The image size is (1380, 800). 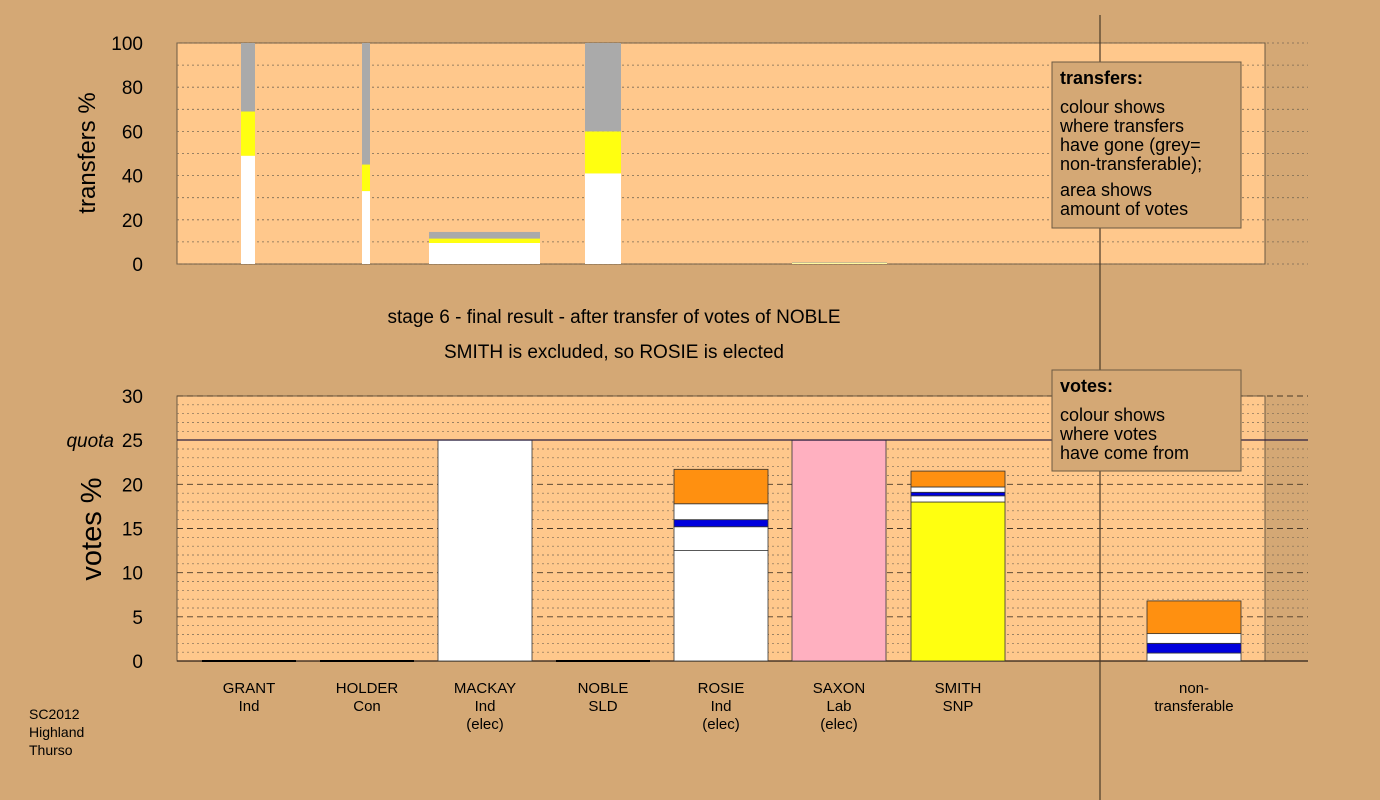 What do you see at coordinates (127, 155) in the screenshot?
I see `transfers-y-ticks: 0 20 40 60 80 100` at bounding box center [127, 155].